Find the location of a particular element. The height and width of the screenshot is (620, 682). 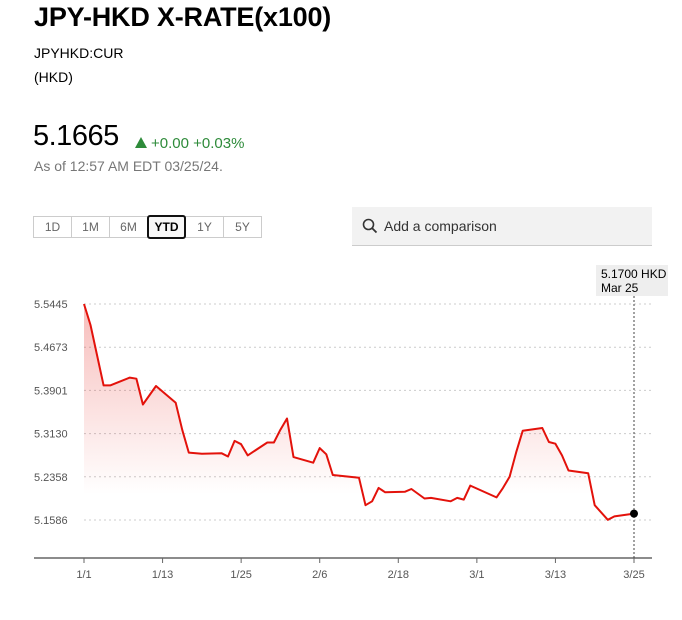

range-1d: 1D is located at coordinates (52, 227).